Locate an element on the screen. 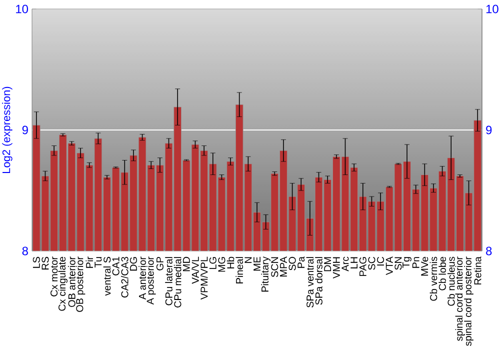 The height and width of the screenshot is (350, 500). x-tick-label: spinal cord posterior is located at coordinates (469, 301).